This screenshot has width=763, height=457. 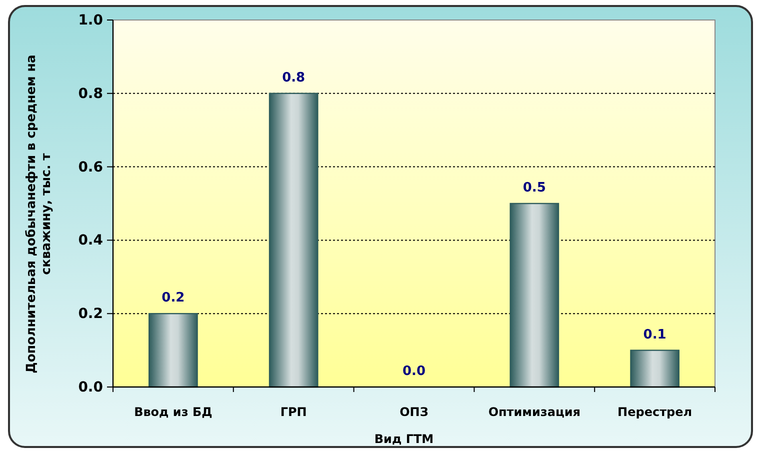 I want to click on y-tick-label: 0.0, so click(x=91, y=387).